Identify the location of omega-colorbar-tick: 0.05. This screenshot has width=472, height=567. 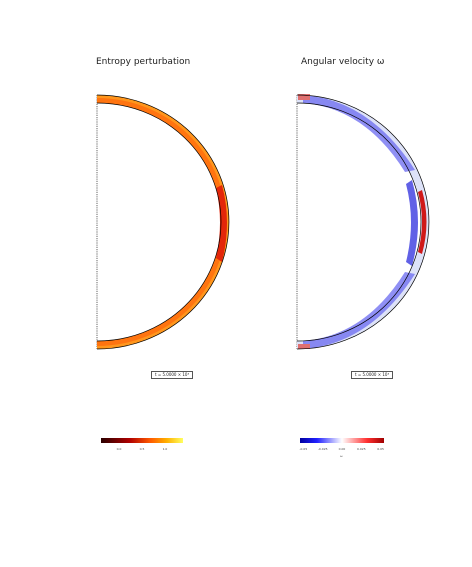
(380, 449).